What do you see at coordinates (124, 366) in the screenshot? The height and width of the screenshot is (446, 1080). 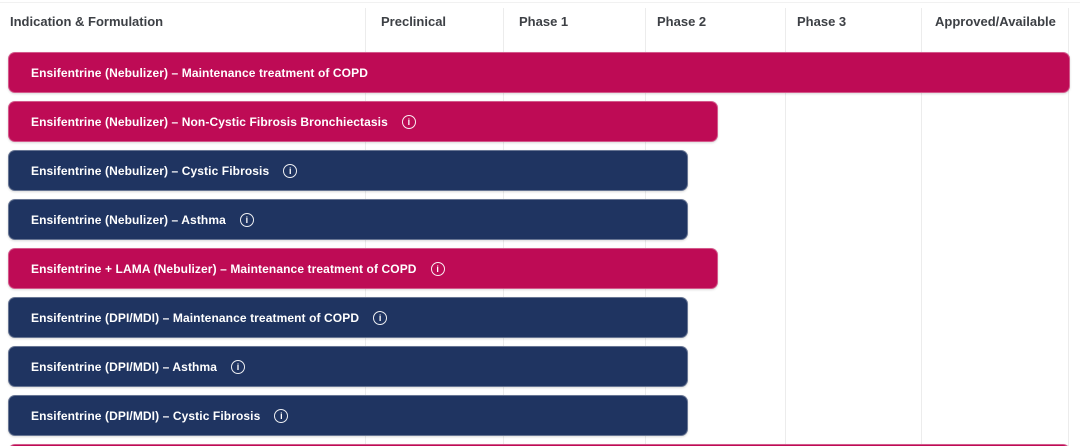 I see `pipeline-row-label: Ensifentrine (DPI/MDI) – Asthma` at bounding box center [124, 366].